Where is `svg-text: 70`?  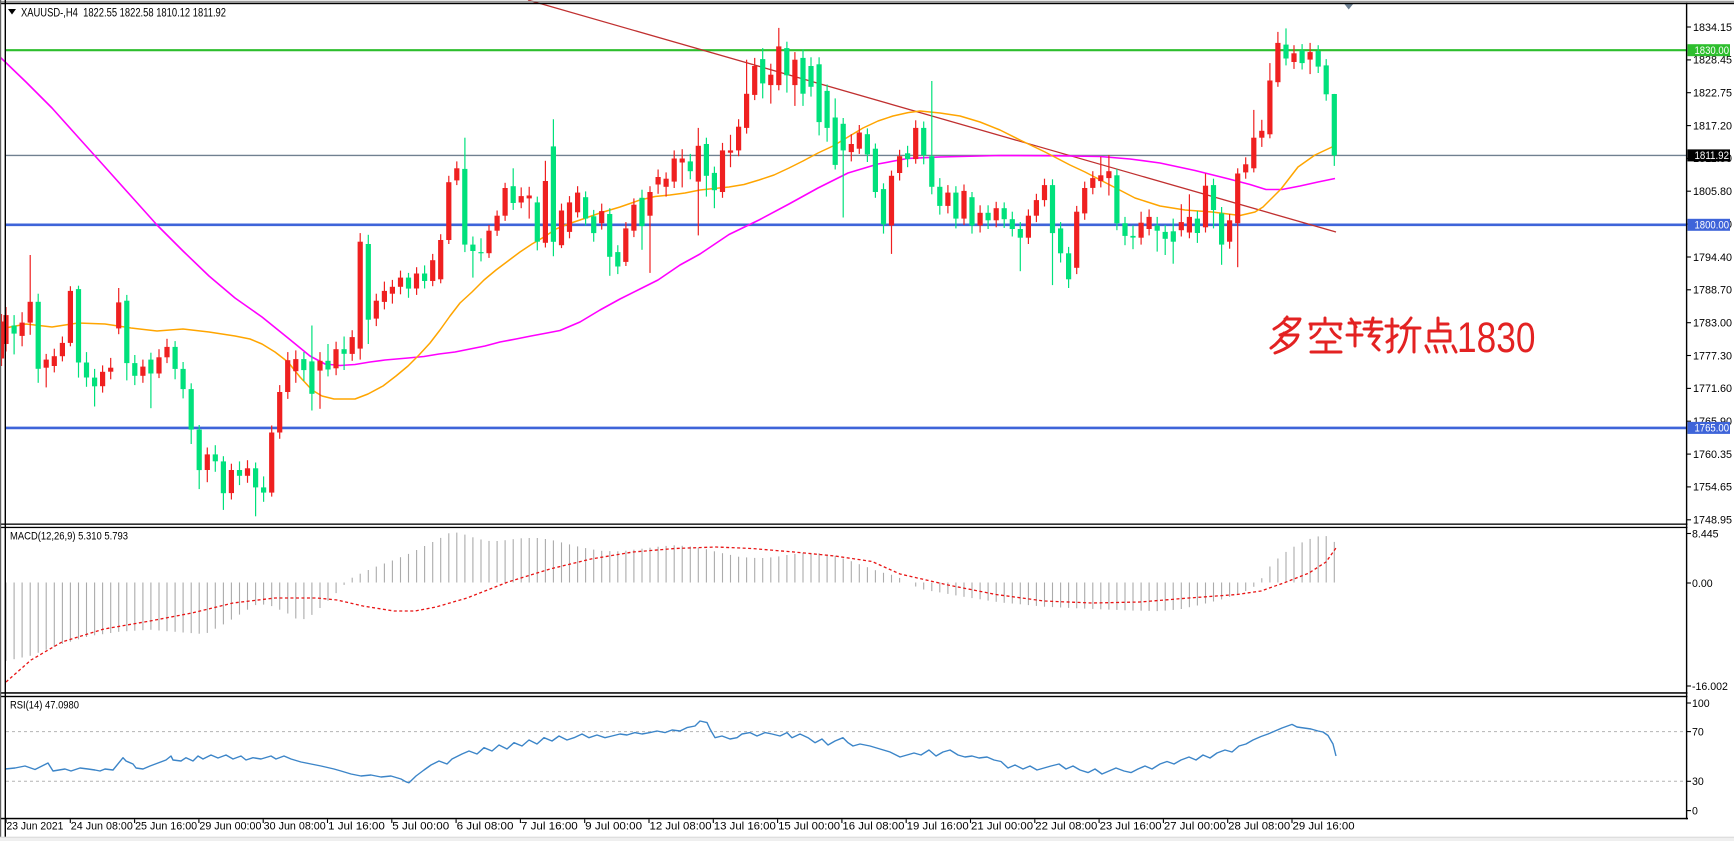 svg-text: 70 is located at coordinates (1698, 732).